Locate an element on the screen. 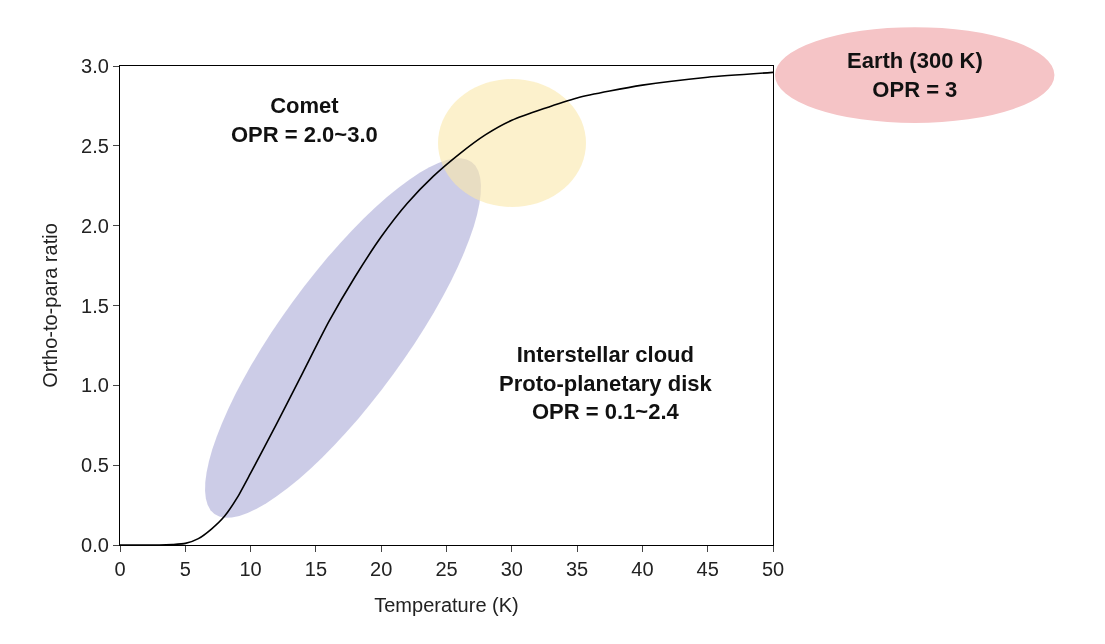 The image size is (1105, 644). y-tick-label: 0.5 is located at coordinates (95, 465).